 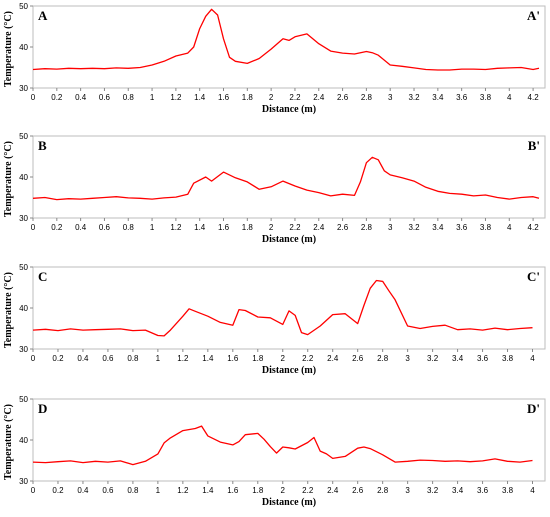 What do you see at coordinates (43, 15) in the screenshot?
I see `section-start-label: A` at bounding box center [43, 15].